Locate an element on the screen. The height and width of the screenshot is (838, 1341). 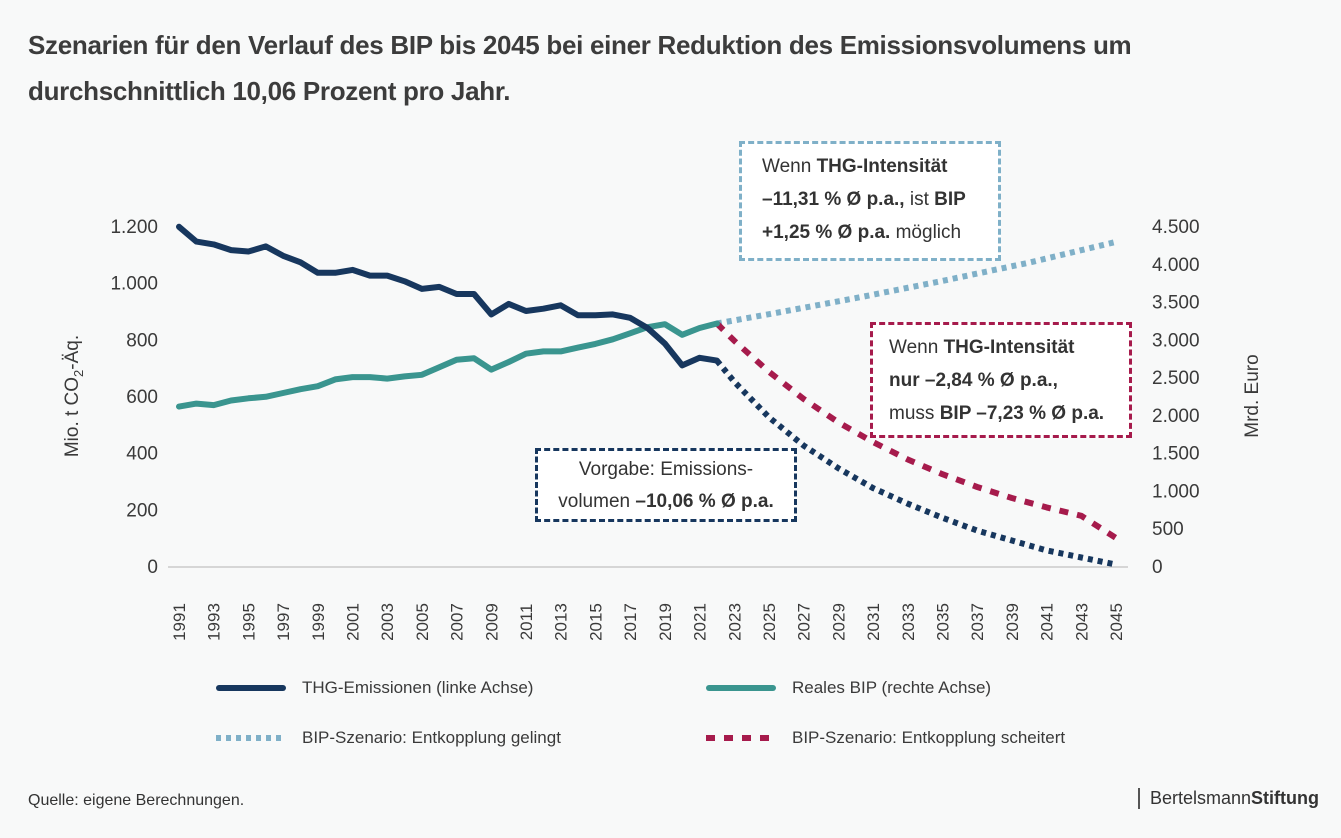
annotation-text: +1,25 % Ø p.a. is located at coordinates (826, 232).